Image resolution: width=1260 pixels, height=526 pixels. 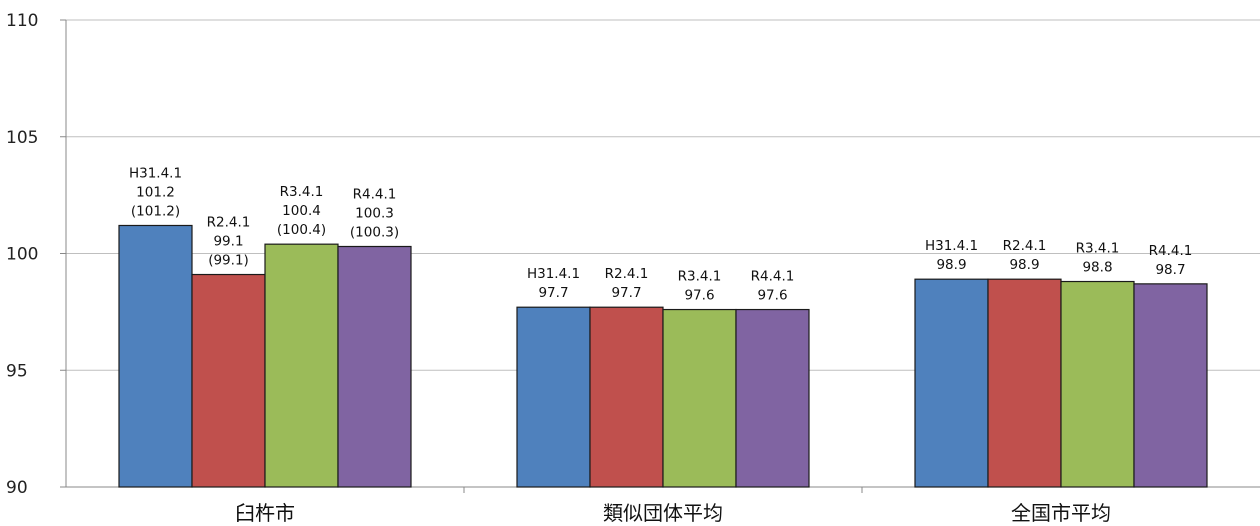 What do you see at coordinates (155, 211) in the screenshot?
I see `data-label: (101.2)` at bounding box center [155, 211].